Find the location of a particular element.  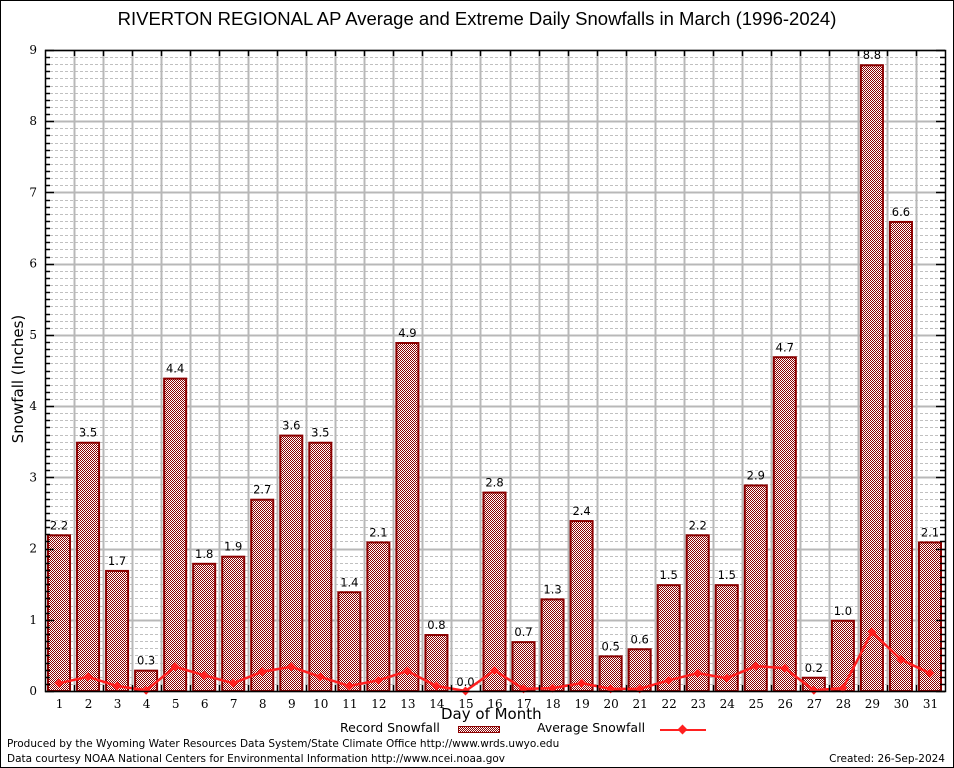

x-tick-label: 19 is located at coordinates (581, 704).